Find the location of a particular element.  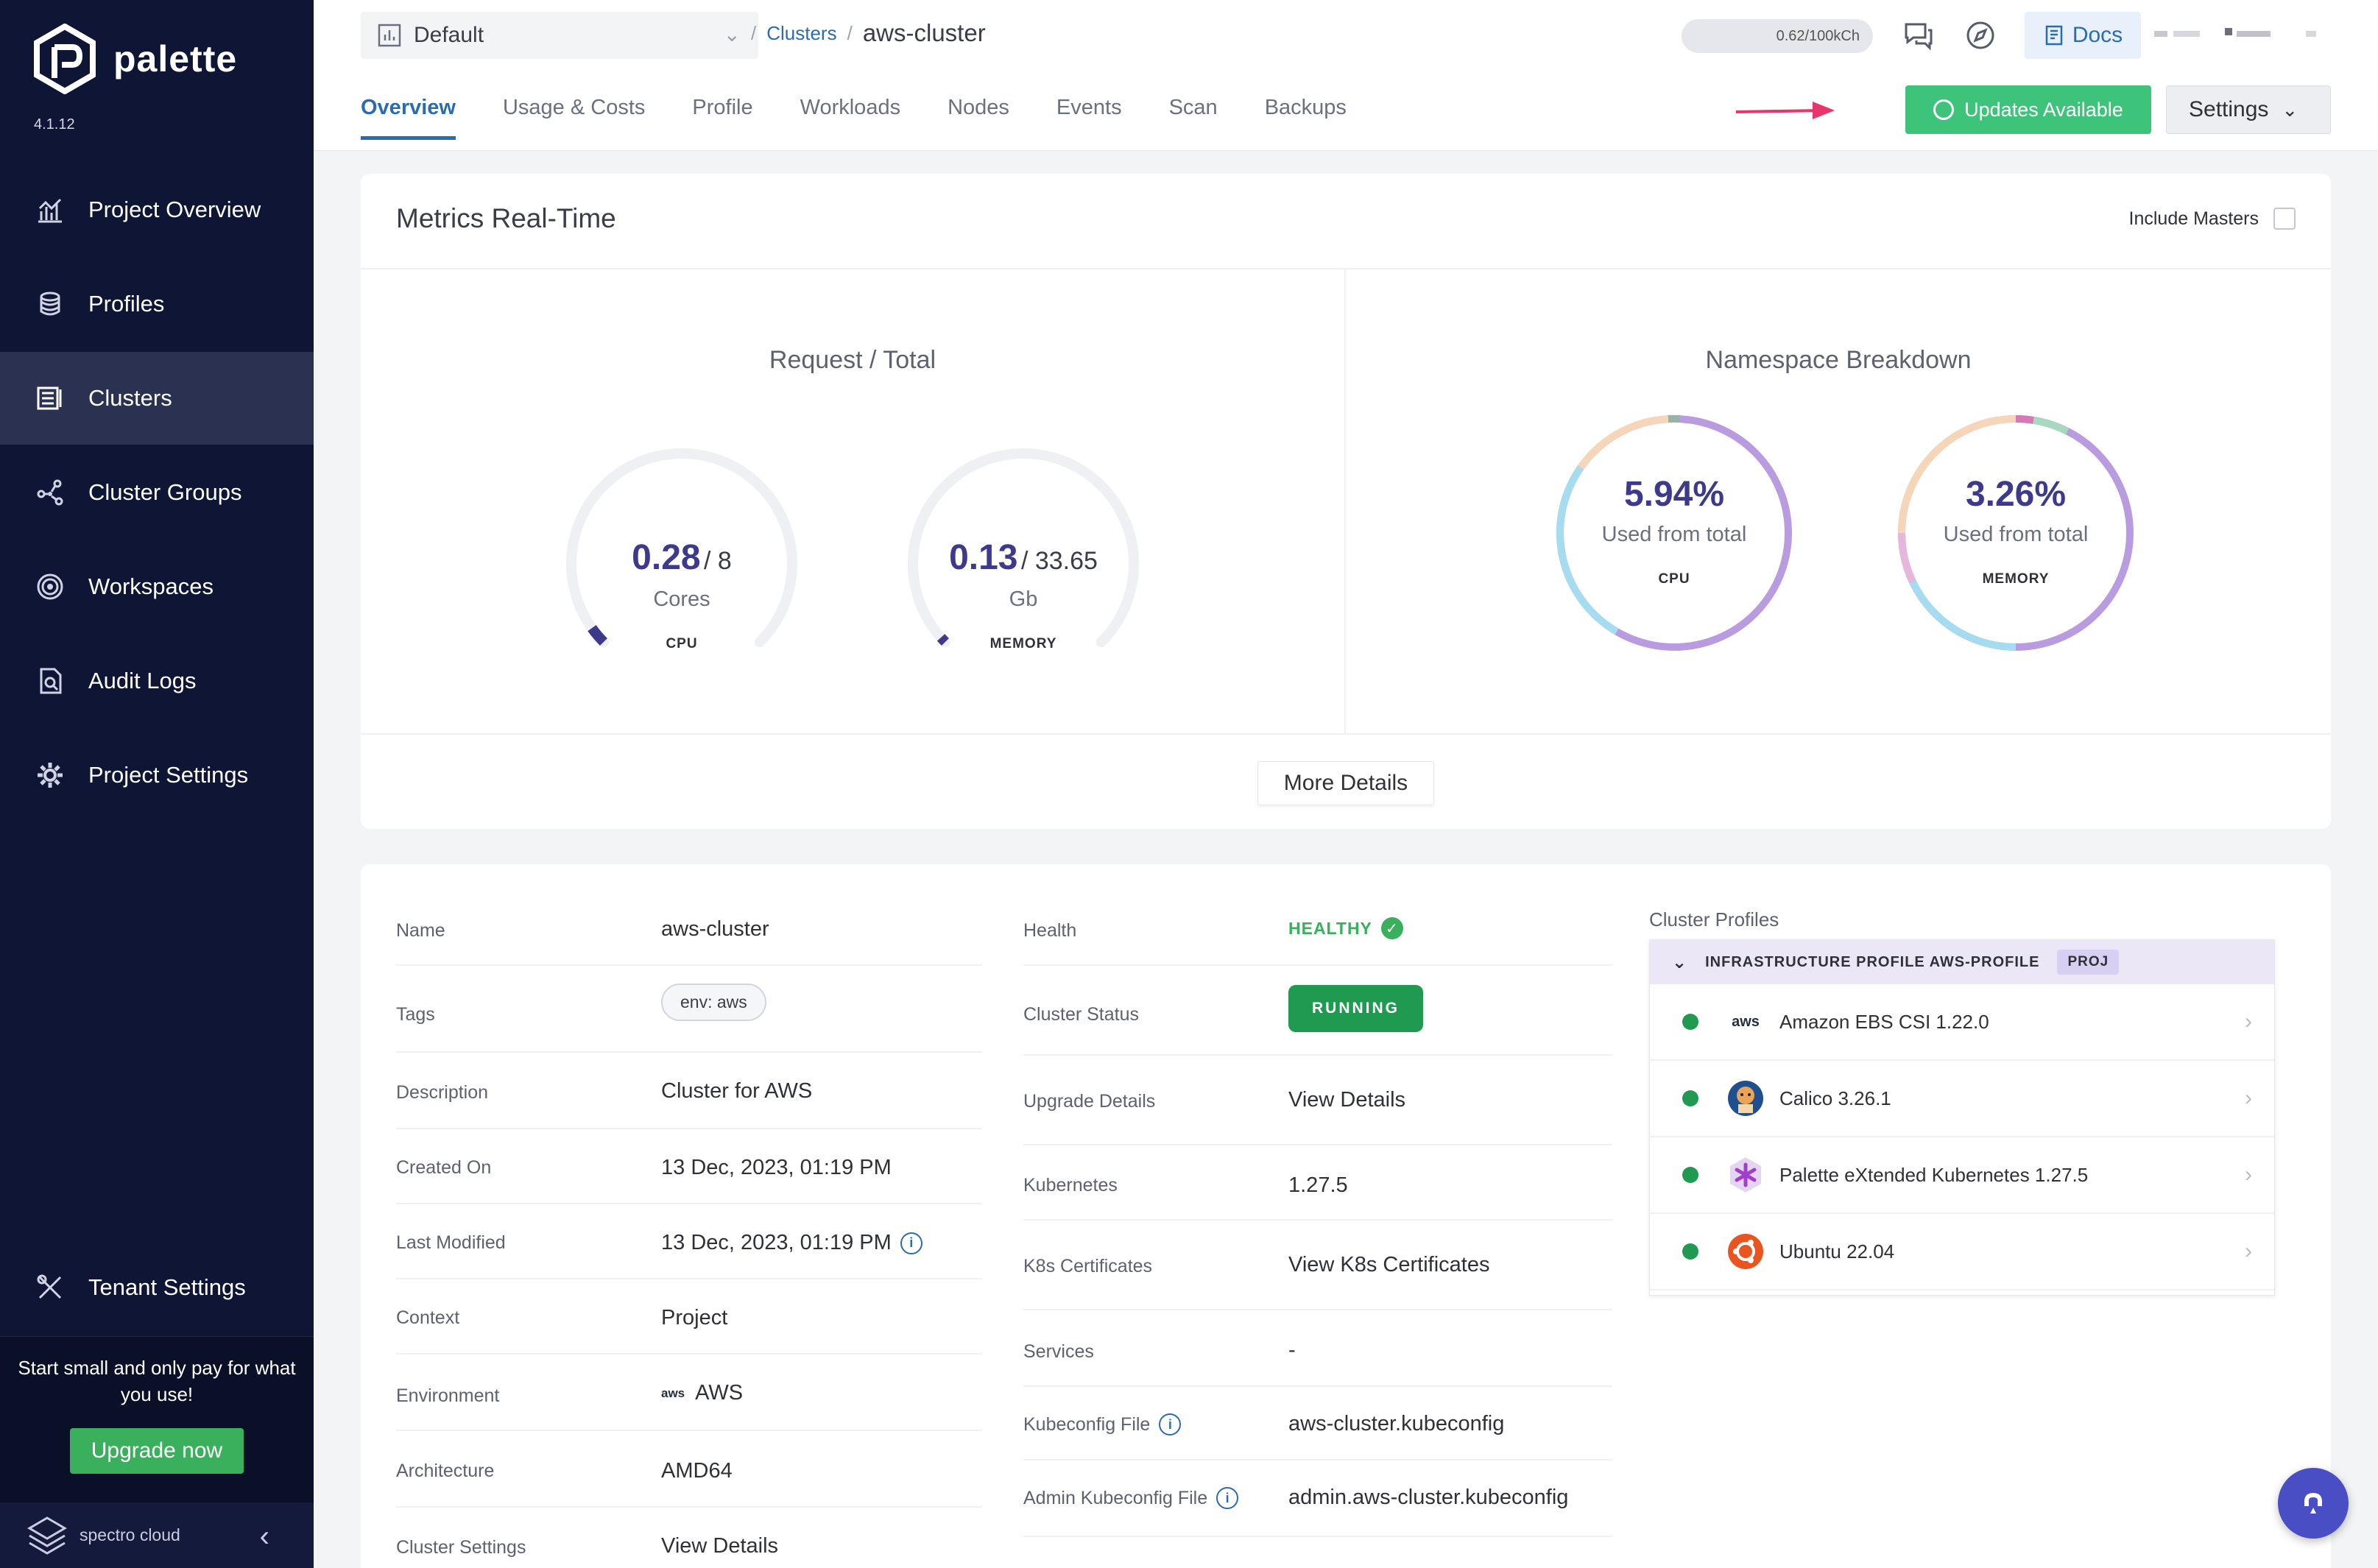

detail-key: Context is located at coordinates (428, 1317).